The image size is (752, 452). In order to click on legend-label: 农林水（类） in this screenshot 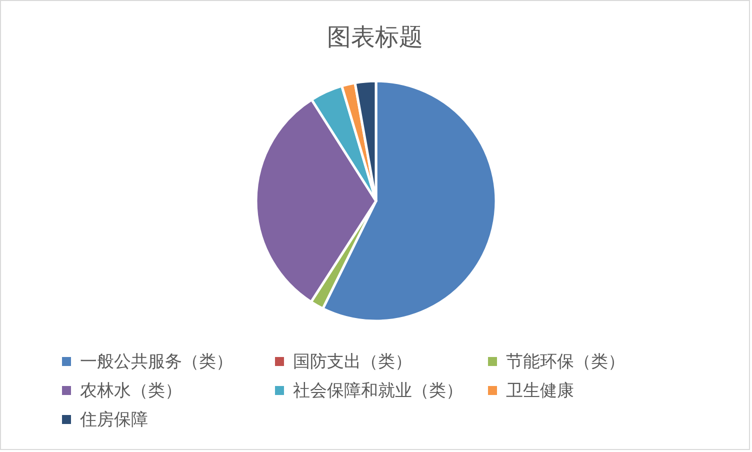, I will do `click(131, 391)`.